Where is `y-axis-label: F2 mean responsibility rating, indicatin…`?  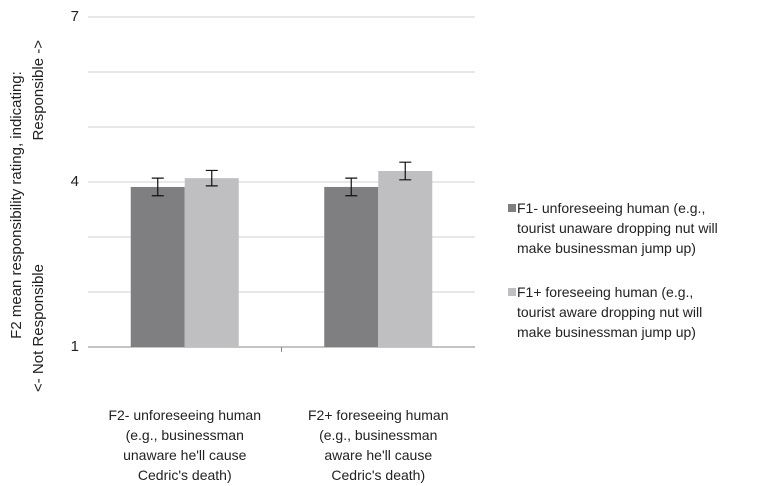 y-axis-label: F2 mean responsibility rating, indicatin… is located at coordinates (16, 205).